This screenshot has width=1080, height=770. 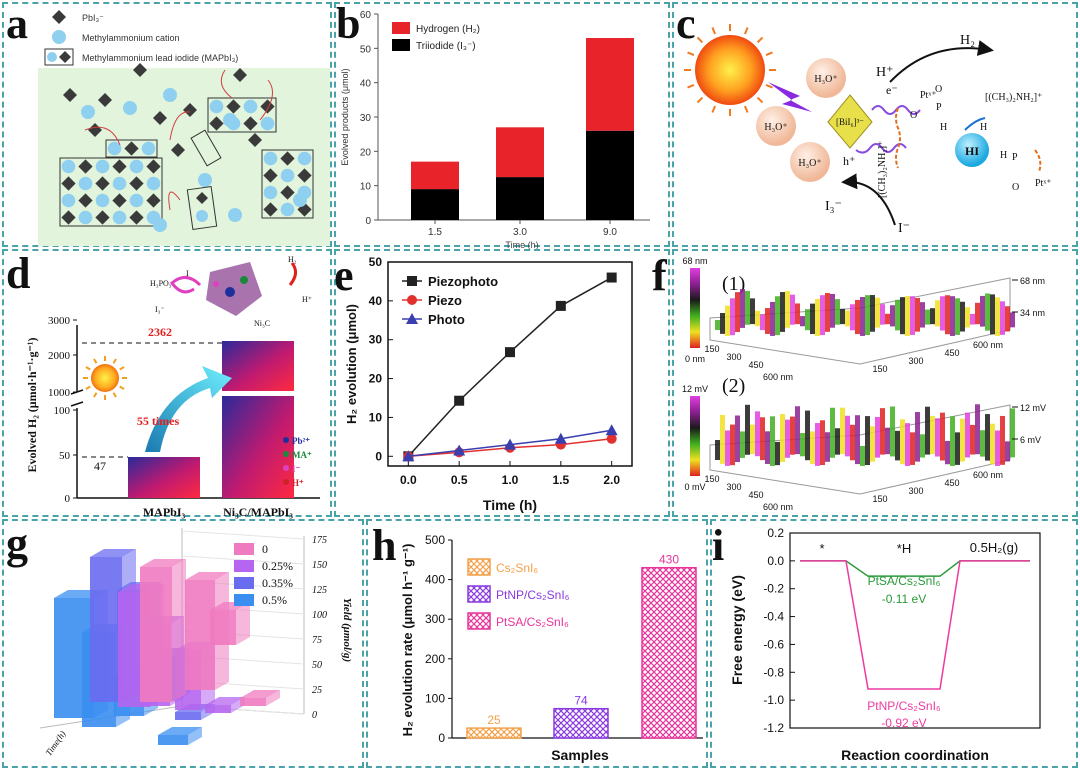 I want to click on y-tick-label: 60, so click(x=366, y=15).